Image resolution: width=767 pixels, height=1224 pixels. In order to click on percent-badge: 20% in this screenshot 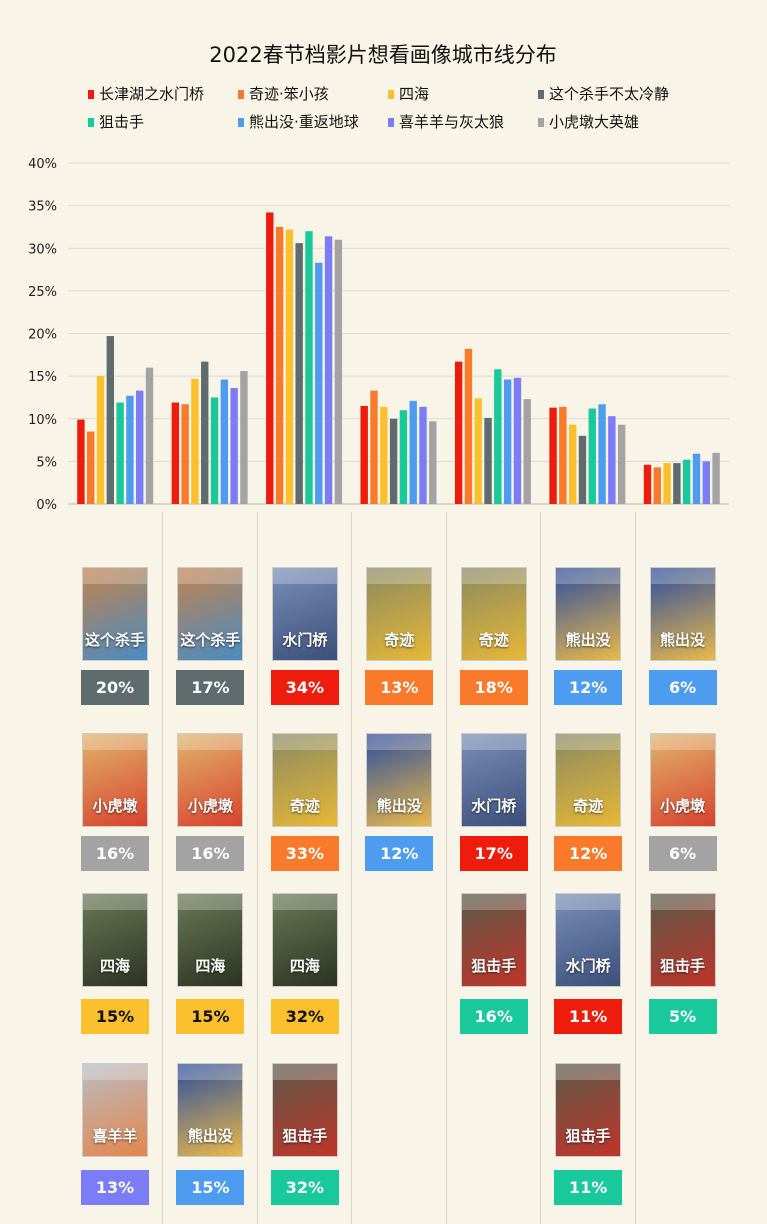, I will do `click(115, 687)`.